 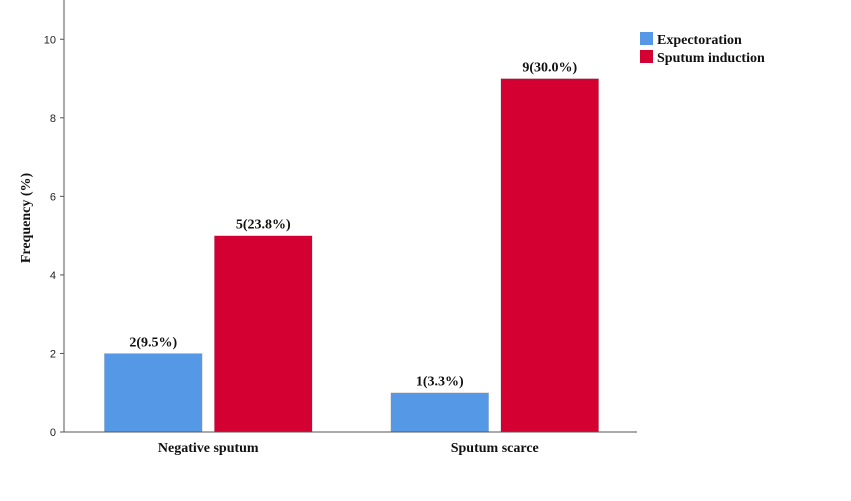 I want to click on legend-label: Expectoration, so click(x=699, y=40).